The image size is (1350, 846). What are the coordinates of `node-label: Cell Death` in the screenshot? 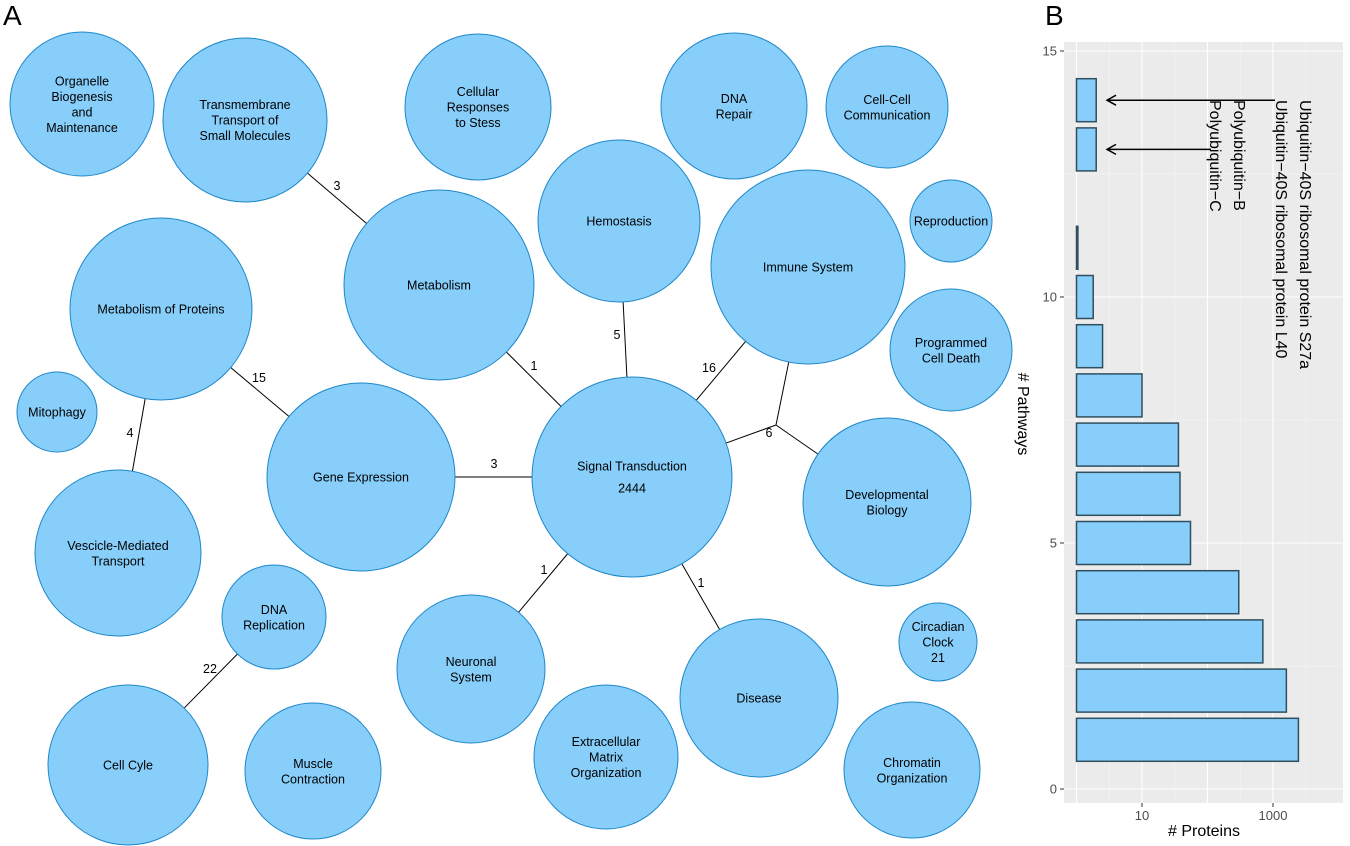 It's located at (951, 358).